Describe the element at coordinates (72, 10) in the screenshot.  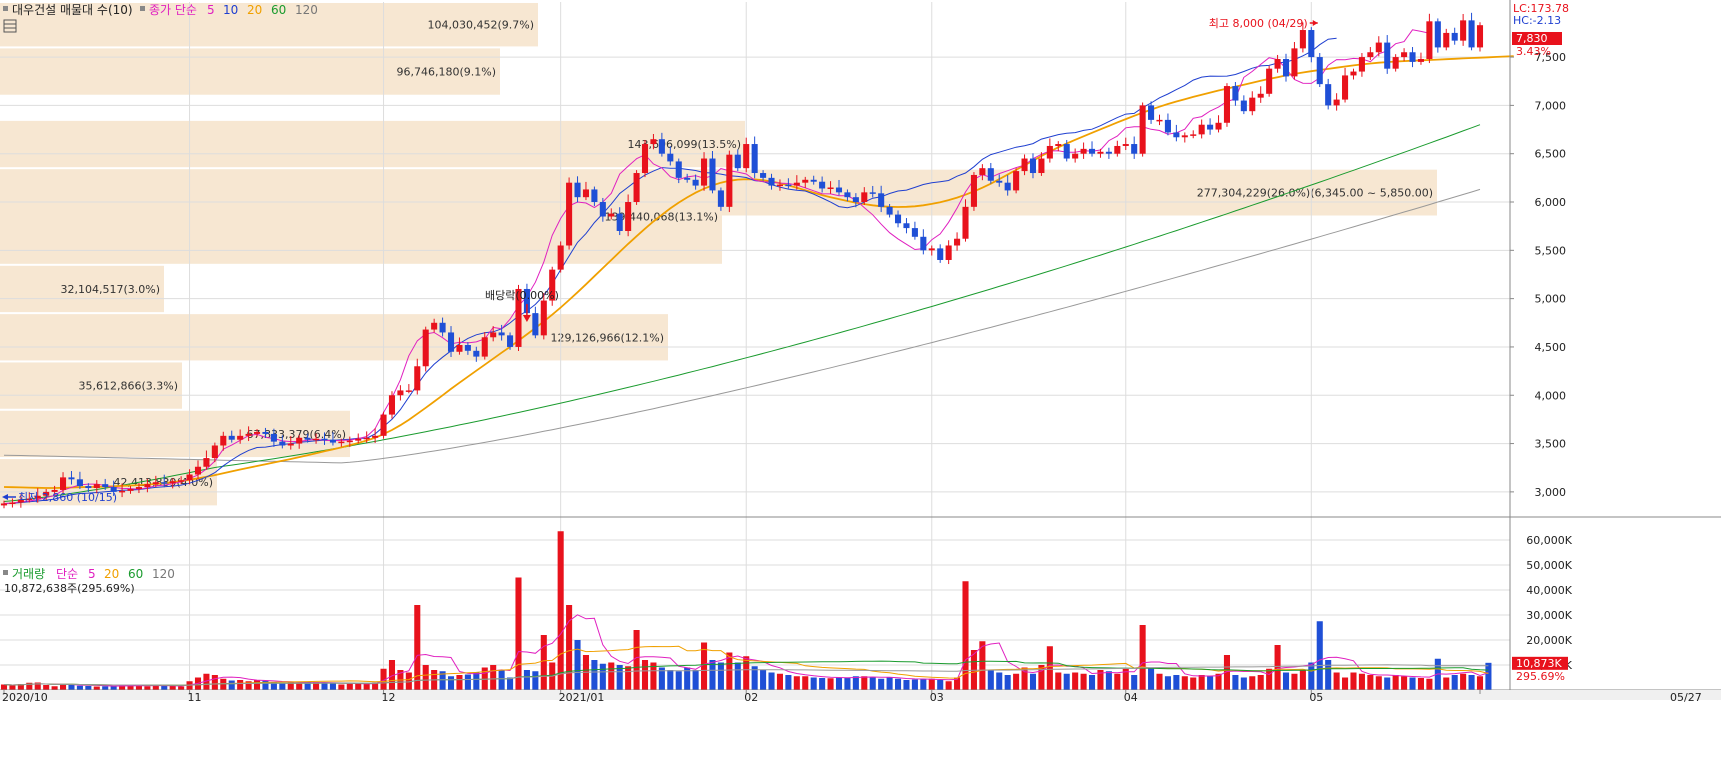
I see `price-pane-title: 대우건설 매물대 수(10)` at that location.